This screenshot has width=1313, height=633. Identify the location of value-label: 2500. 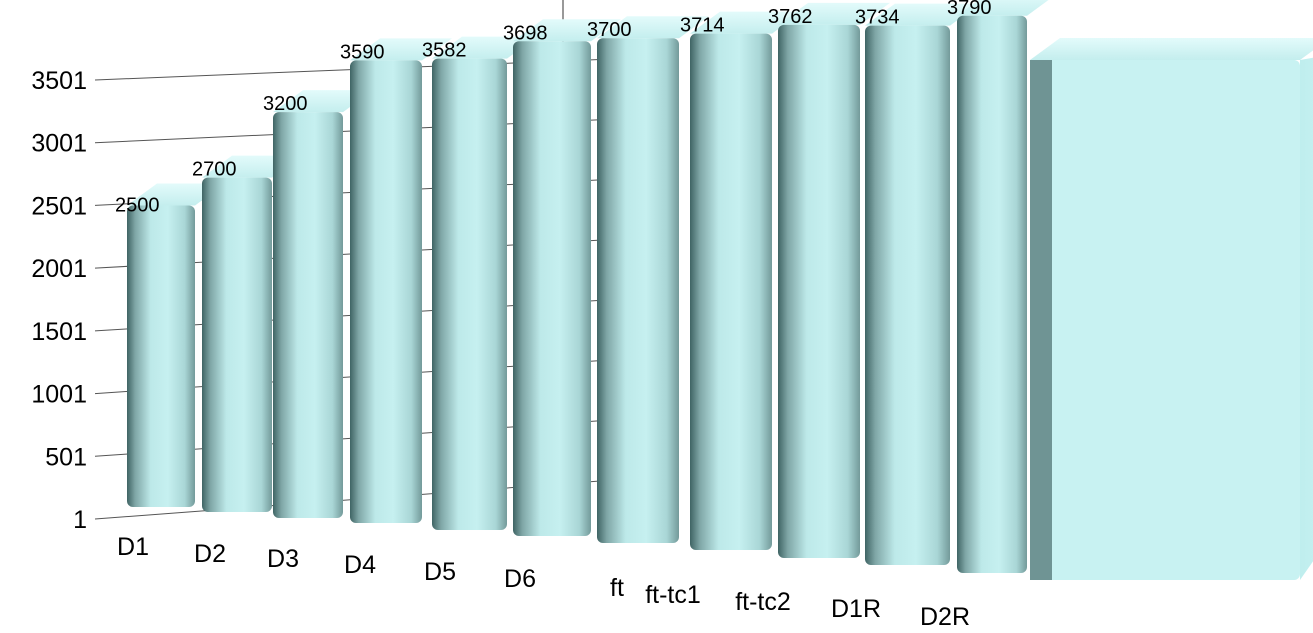
(137, 206).